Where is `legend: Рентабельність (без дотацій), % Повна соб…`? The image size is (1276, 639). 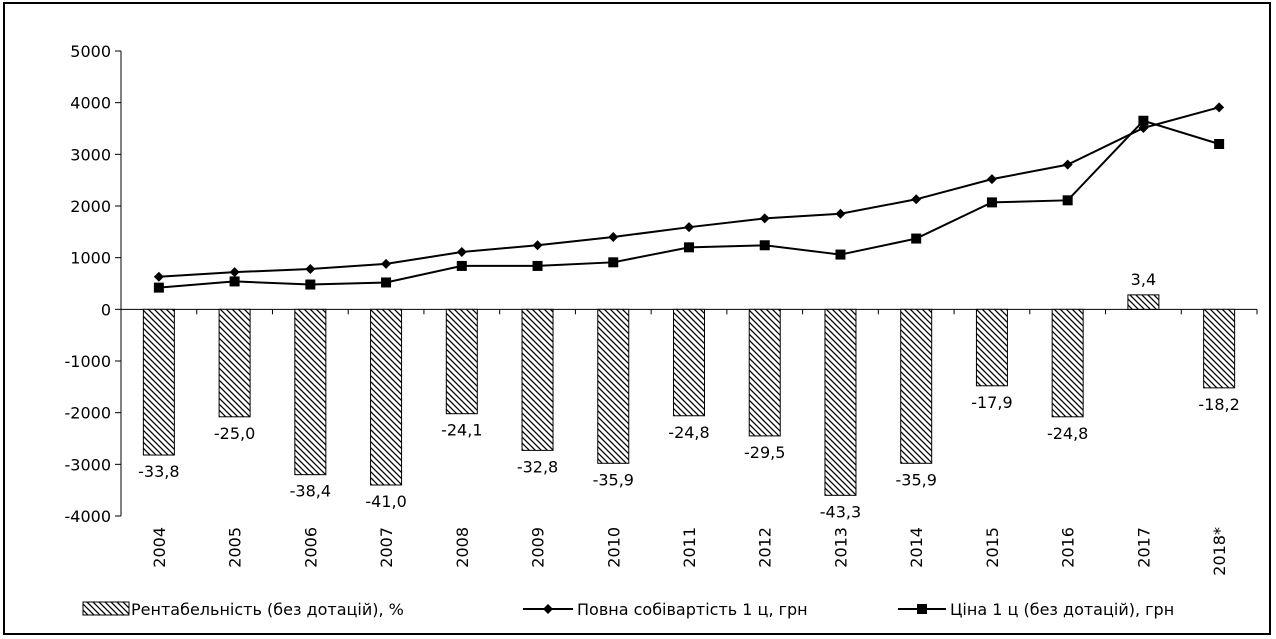 legend: Рентабельність (без дотацій), % Повна соб… is located at coordinates (628, 609).